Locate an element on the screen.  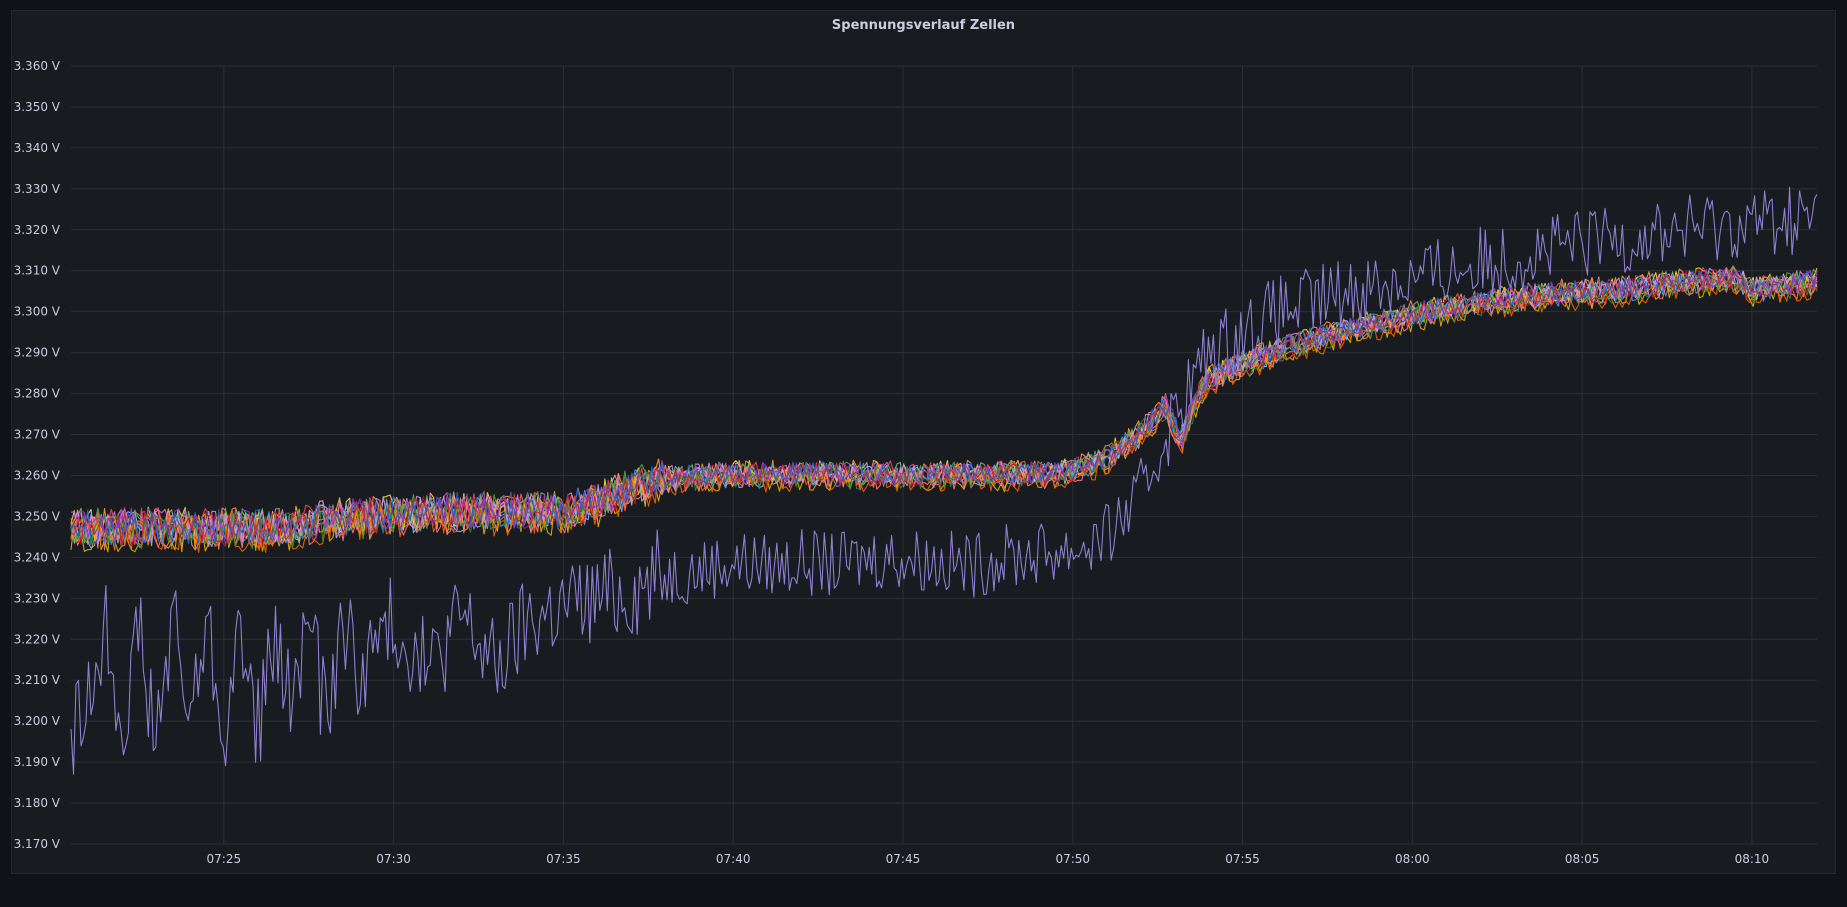
y-tick-label: 3.260 V is located at coordinates (37, 475).